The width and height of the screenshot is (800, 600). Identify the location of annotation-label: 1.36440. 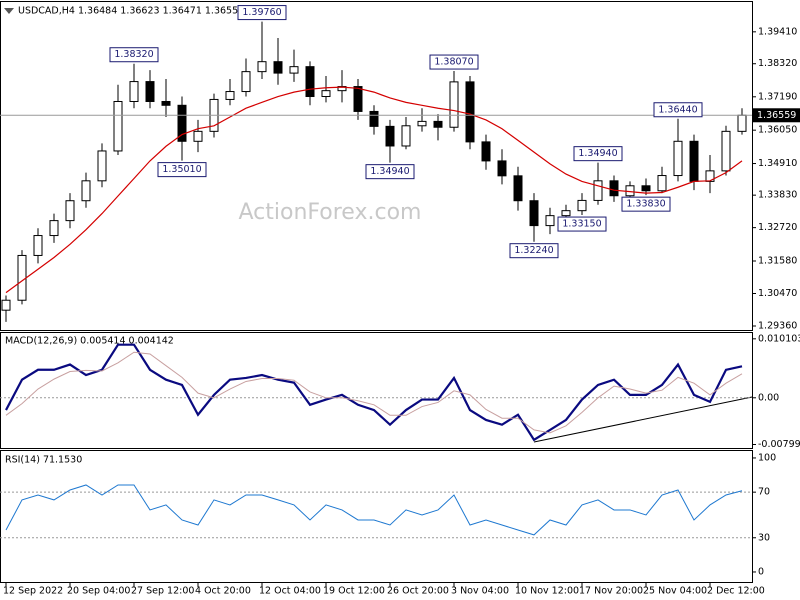
(677, 109).